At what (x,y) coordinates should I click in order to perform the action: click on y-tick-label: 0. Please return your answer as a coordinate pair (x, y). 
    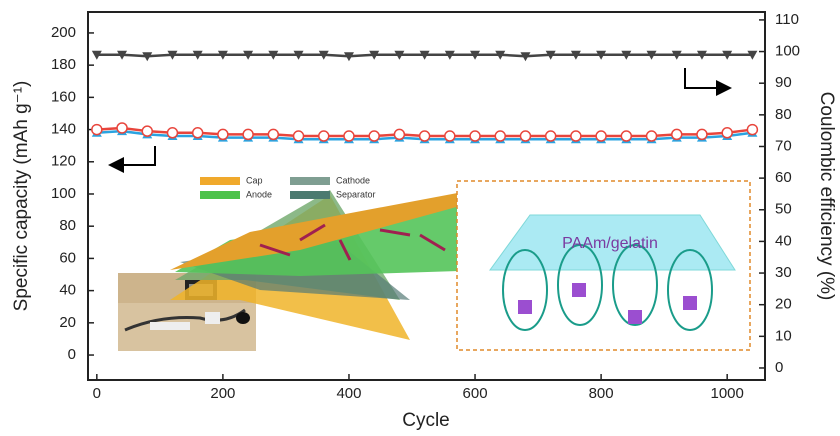
    Looking at the image, I should click on (72, 354).